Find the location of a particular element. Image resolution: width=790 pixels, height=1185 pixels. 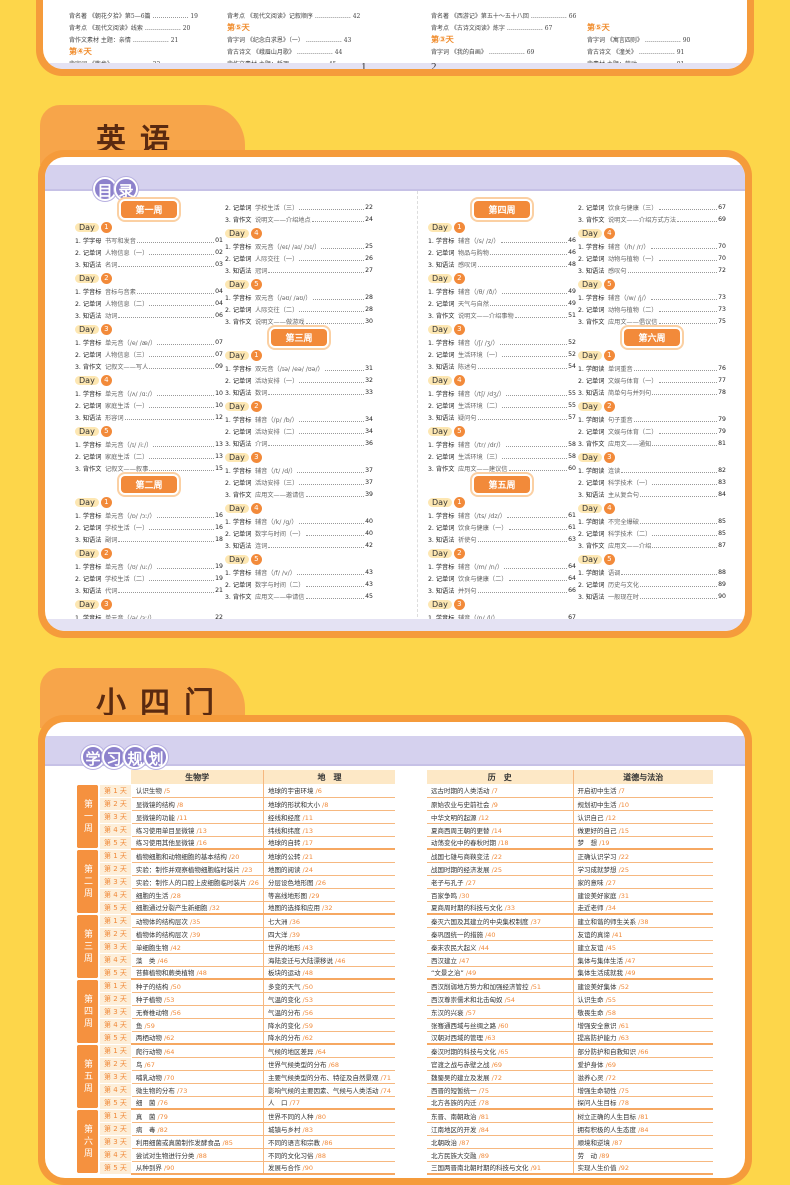

geography-cell: 地球的宇宙环境 /6 is located at coordinates (328, 791).